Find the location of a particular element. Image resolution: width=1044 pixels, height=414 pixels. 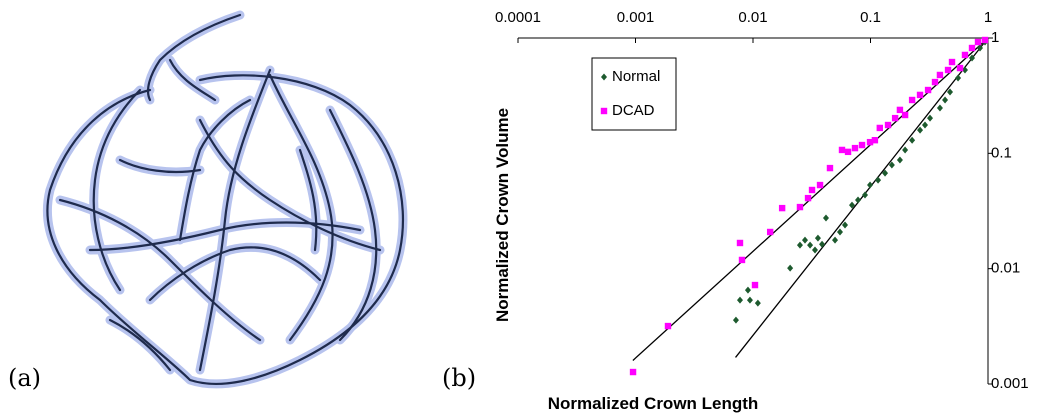

legend-box is located at coordinates (634, 94).